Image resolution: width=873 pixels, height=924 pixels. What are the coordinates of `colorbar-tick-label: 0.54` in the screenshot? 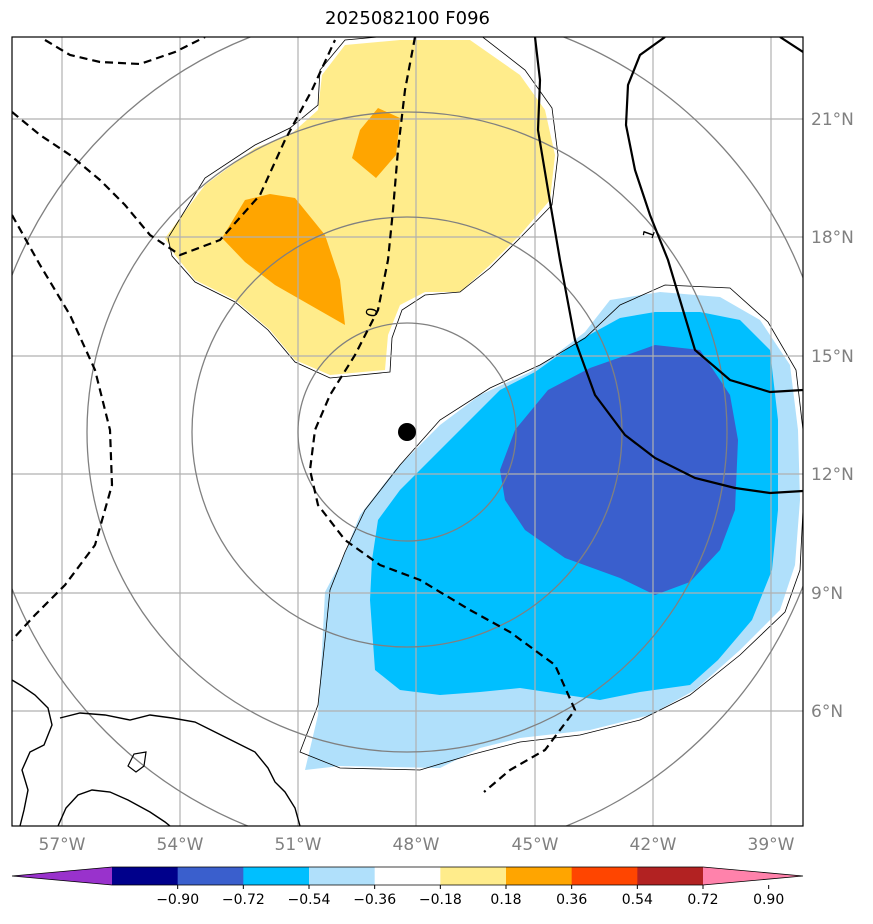 It's located at (637, 900).